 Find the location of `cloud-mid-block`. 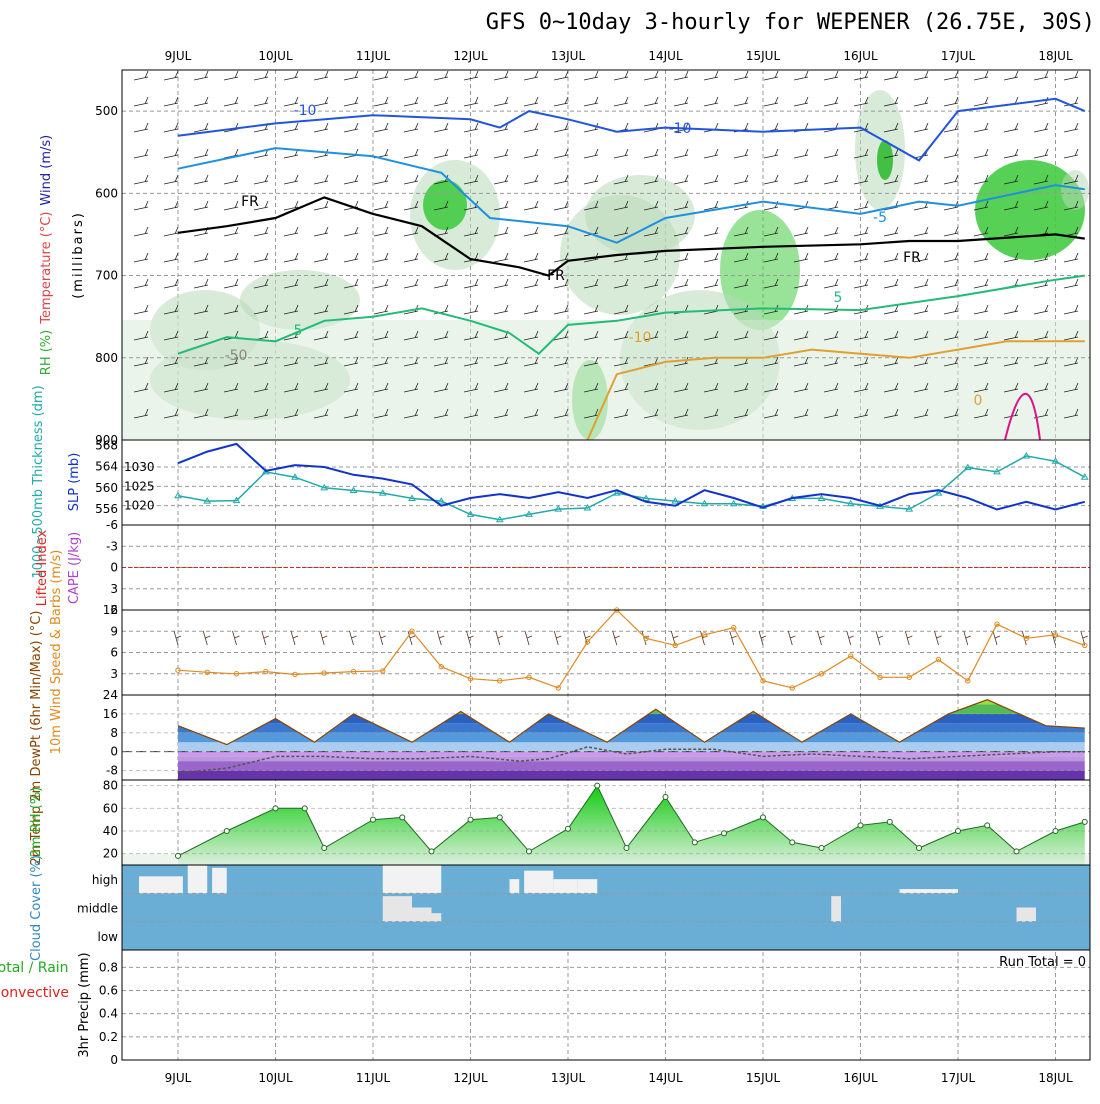

cloud-mid-block is located at coordinates (1026, 914).